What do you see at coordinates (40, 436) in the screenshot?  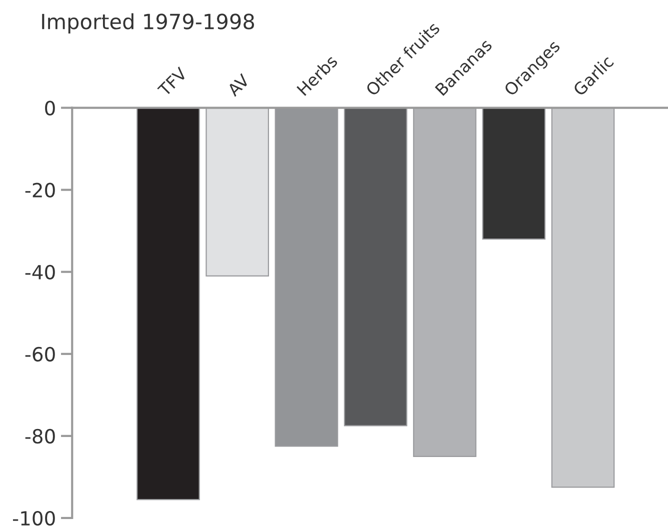 I see `y-tick-label: -80` at bounding box center [40, 436].